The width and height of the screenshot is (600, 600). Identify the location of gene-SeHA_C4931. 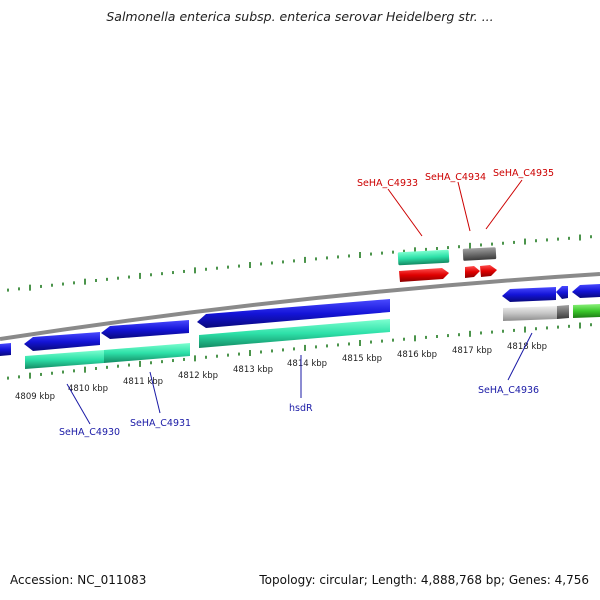
(147, 353).